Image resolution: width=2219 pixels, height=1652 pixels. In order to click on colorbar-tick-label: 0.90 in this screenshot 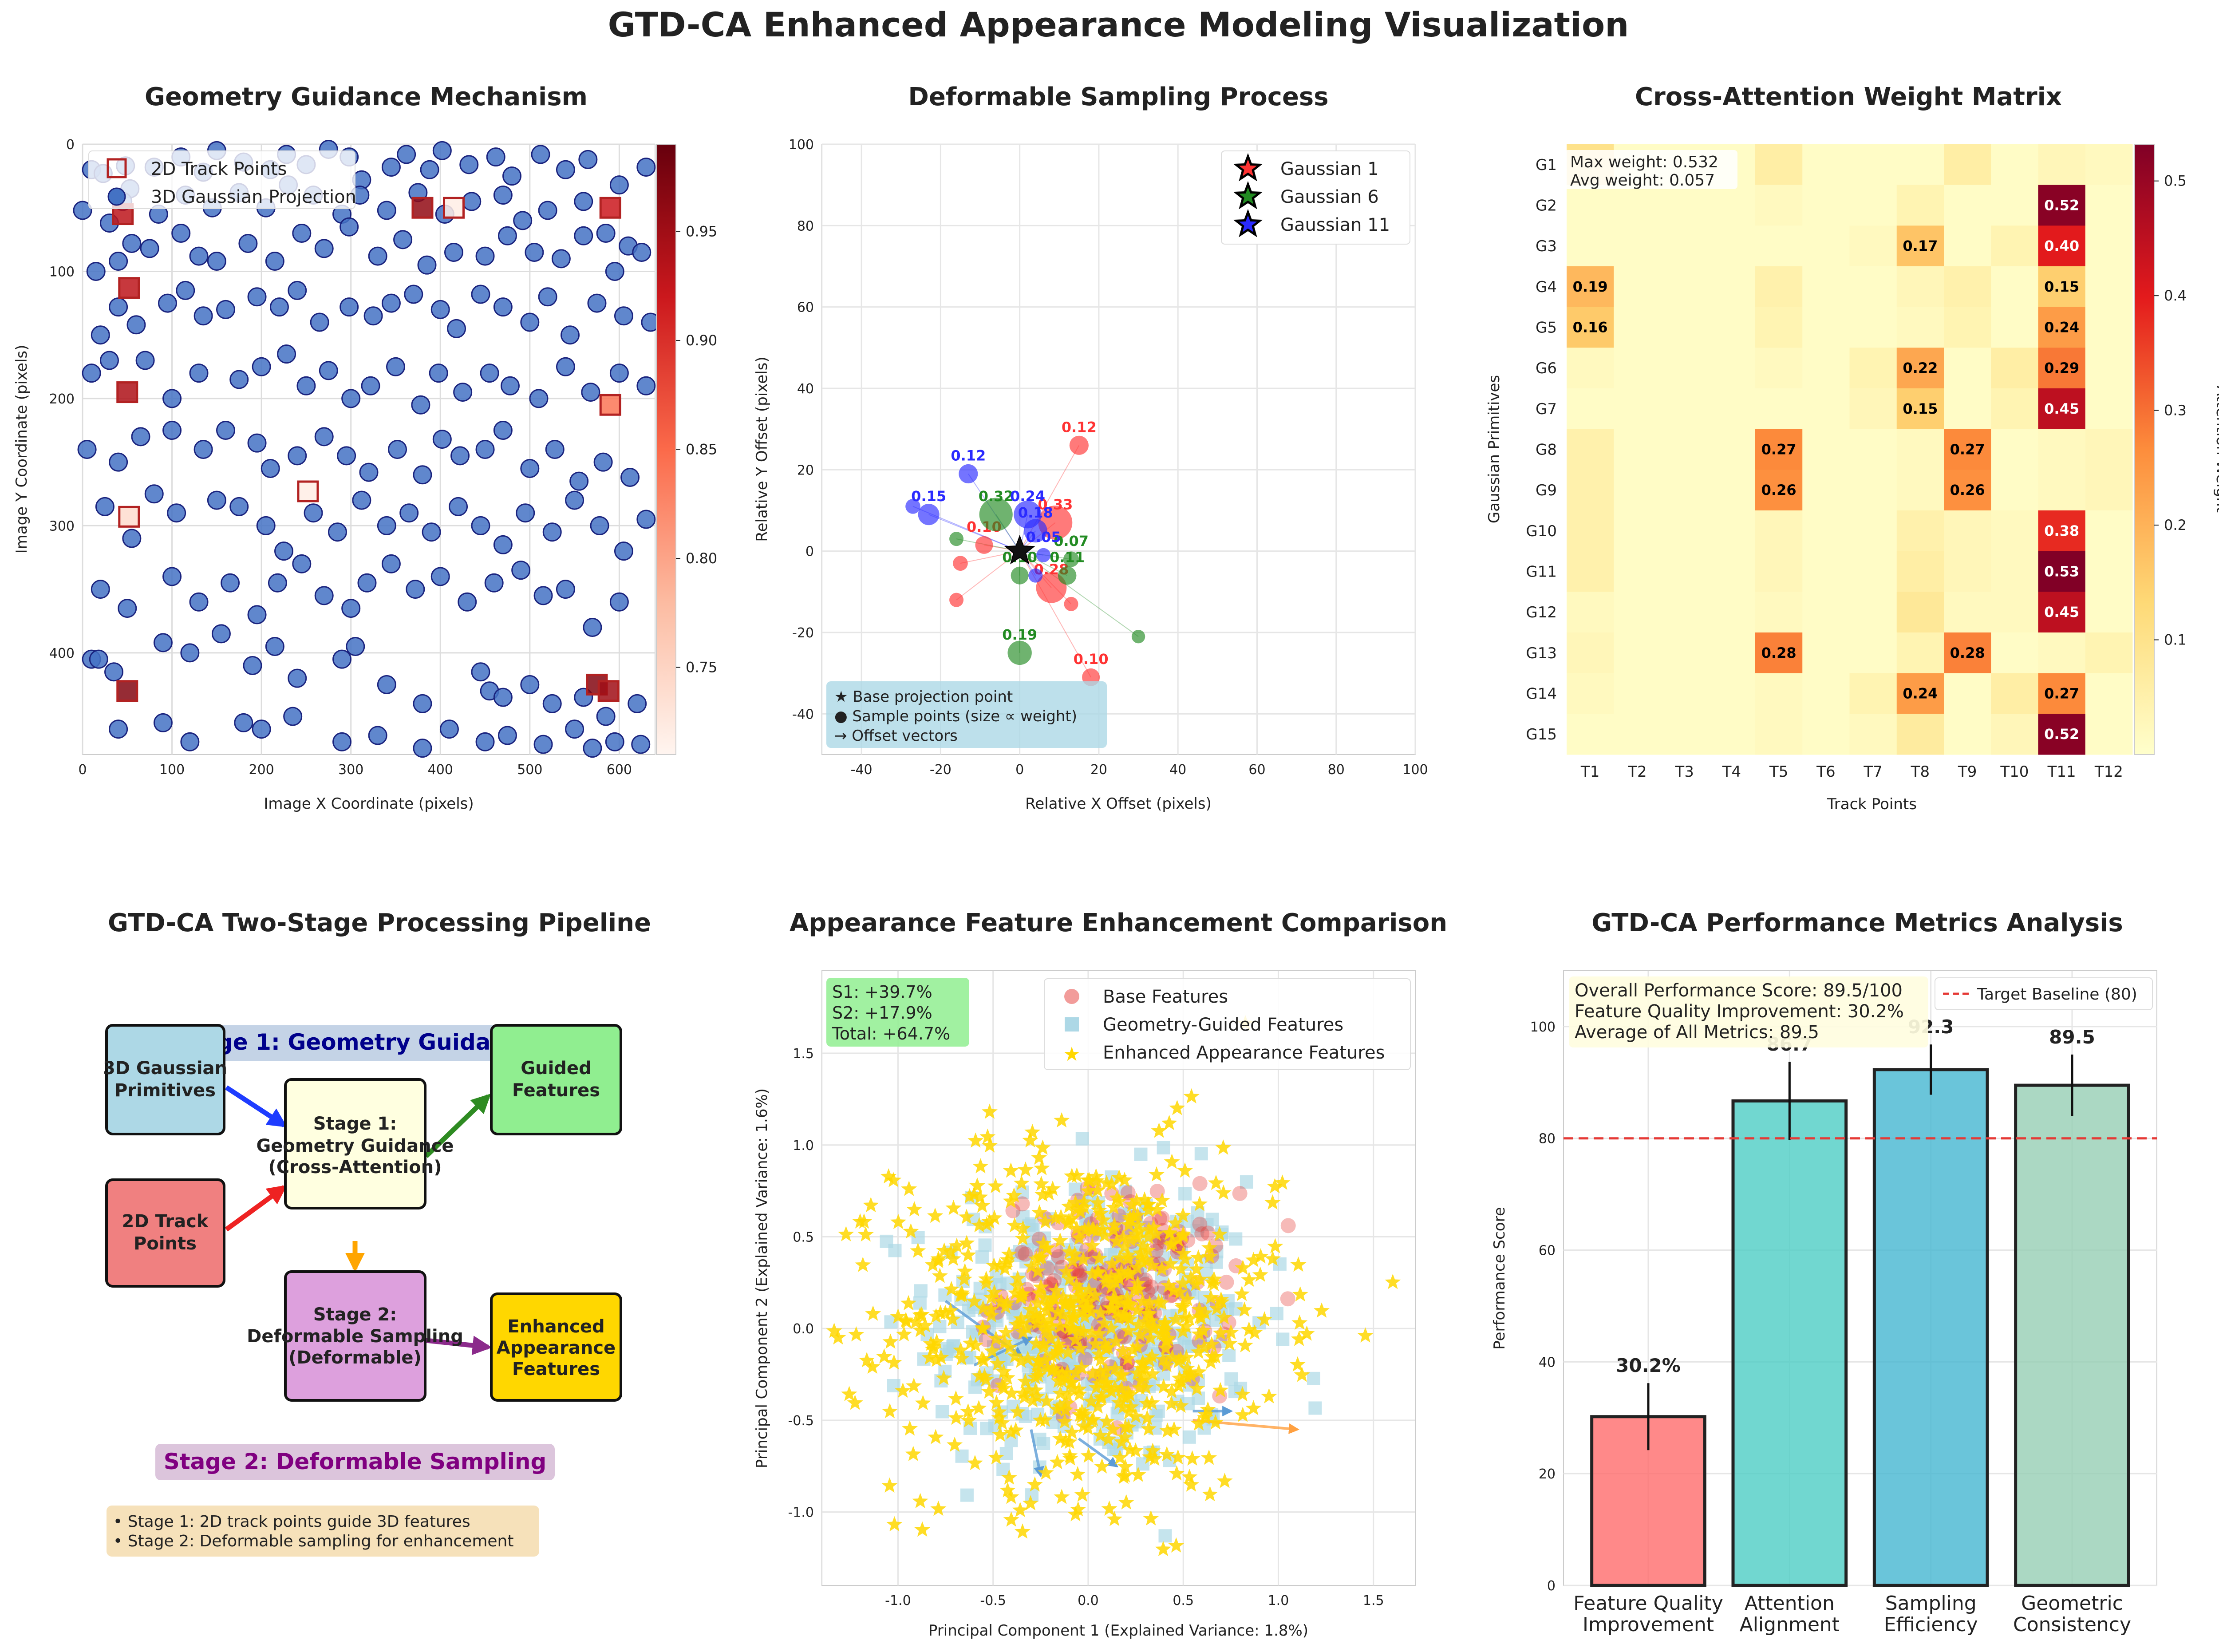, I will do `click(701, 340)`.